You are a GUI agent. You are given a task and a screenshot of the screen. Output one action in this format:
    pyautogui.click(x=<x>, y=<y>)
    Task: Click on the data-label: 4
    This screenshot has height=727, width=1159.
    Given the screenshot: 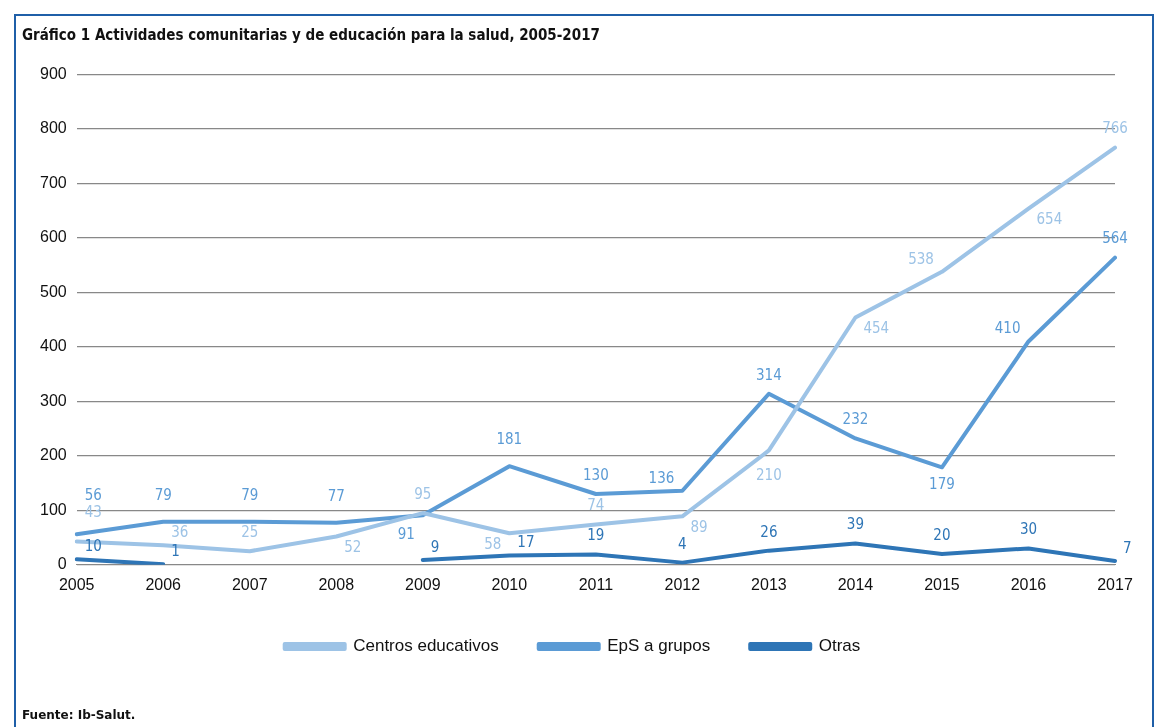 What is the action you would take?
    pyautogui.click(x=682, y=543)
    